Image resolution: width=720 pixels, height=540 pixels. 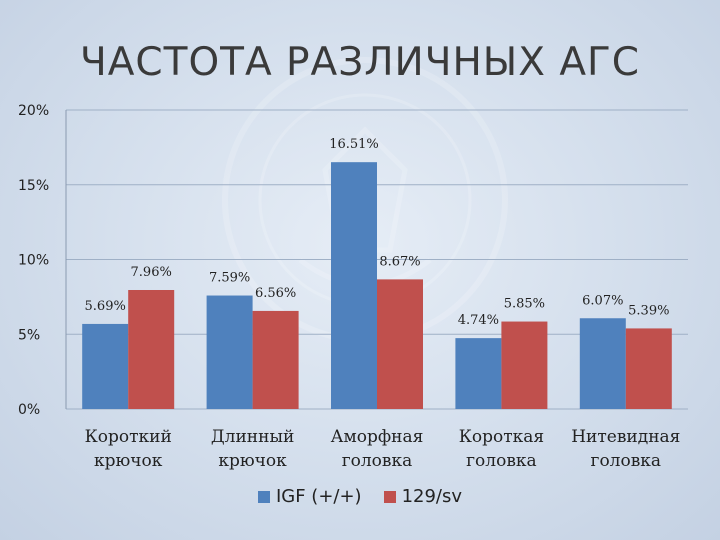 I want to click on chart-title: ЧАСТОТА РАЗЛИЧНЫХ АГС, so click(x=360, y=62).